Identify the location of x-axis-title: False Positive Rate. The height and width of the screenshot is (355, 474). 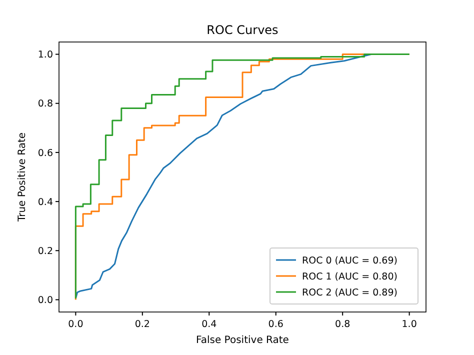
(242, 340).